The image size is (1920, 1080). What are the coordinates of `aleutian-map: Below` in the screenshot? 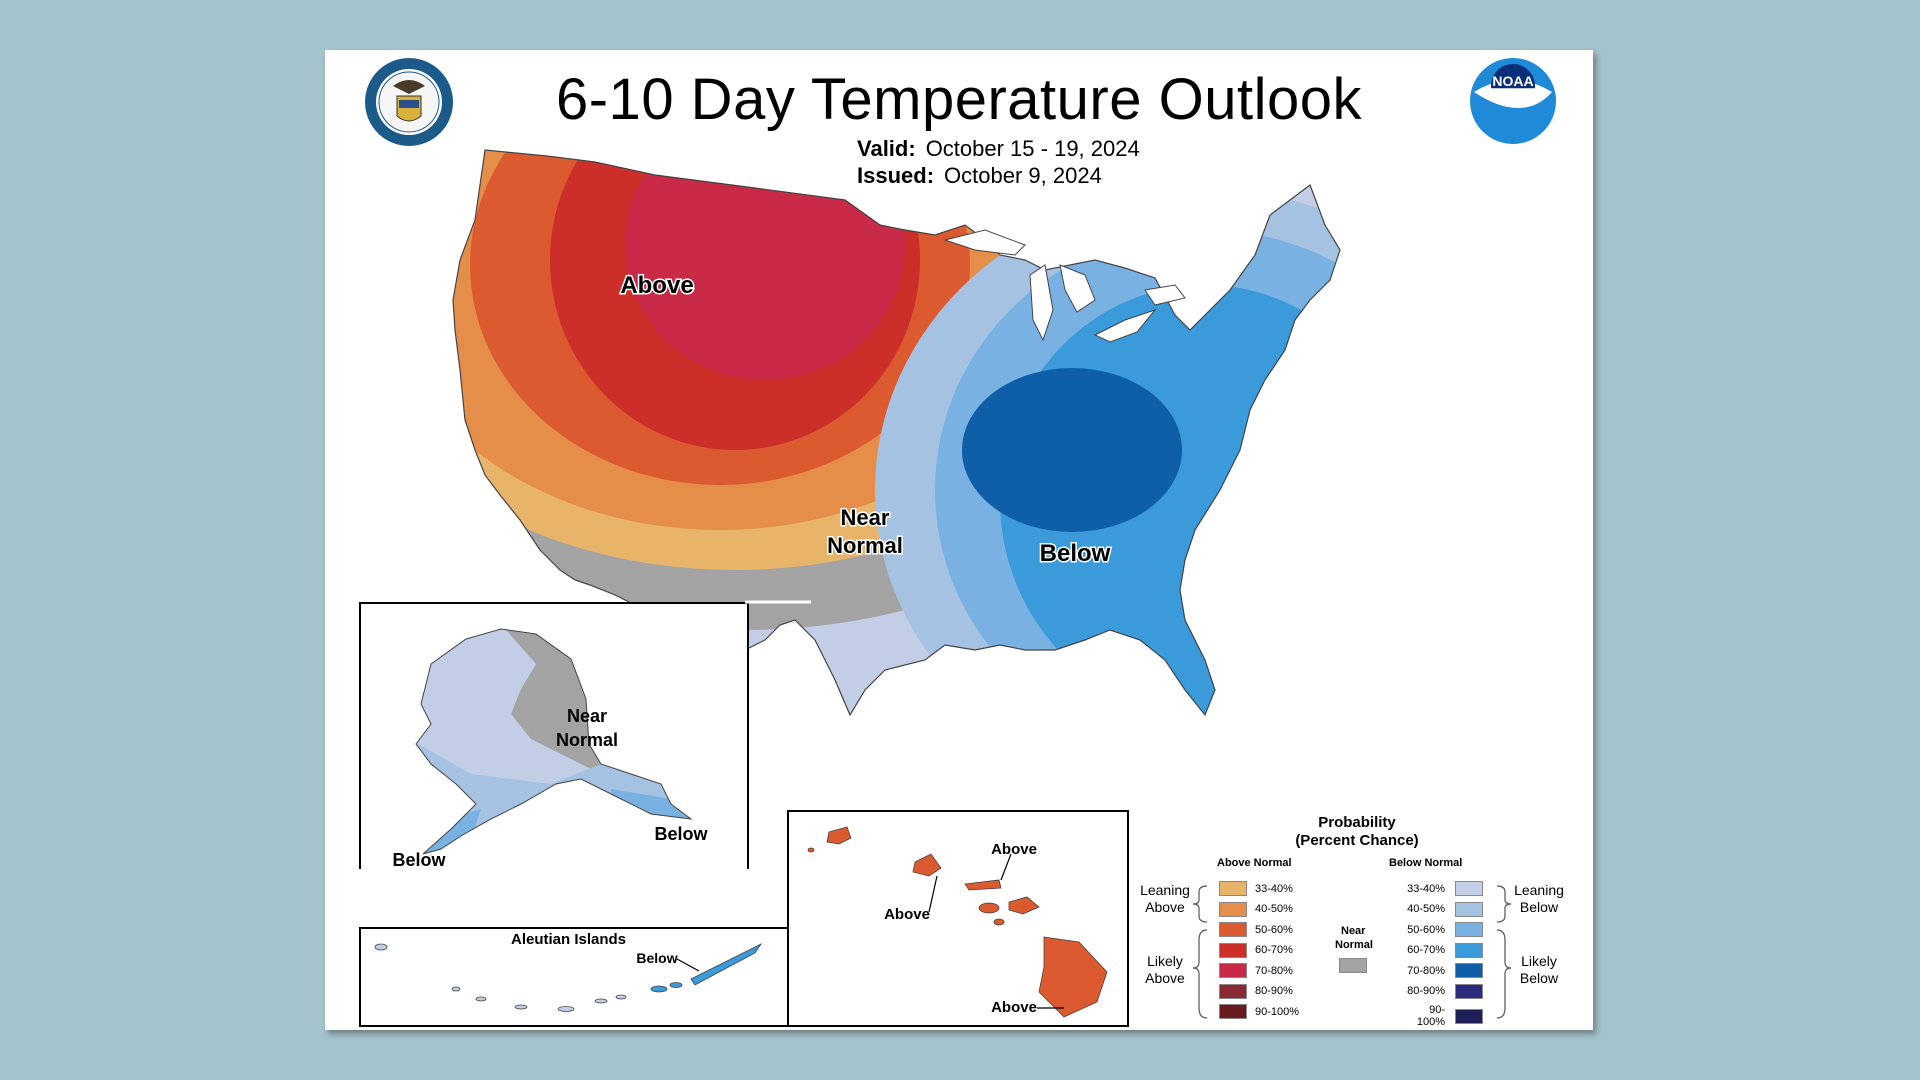 It's located at (568, 977).